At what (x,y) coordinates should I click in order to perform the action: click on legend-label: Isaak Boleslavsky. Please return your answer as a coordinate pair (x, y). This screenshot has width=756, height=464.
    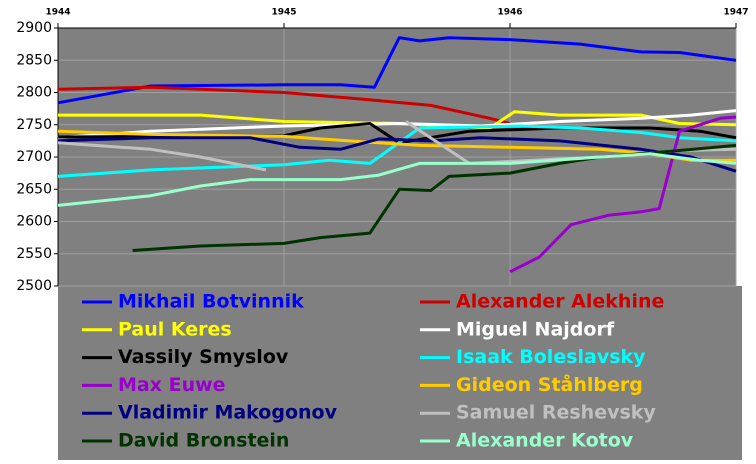
    Looking at the image, I should click on (551, 357).